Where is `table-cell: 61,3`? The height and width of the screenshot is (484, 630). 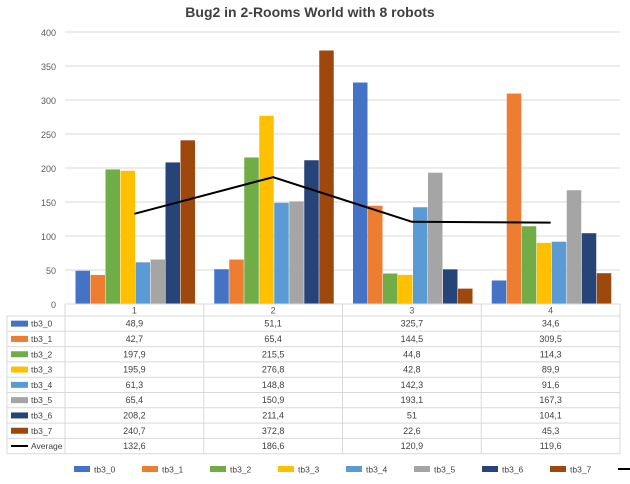
table-cell: 61,3 is located at coordinates (135, 385).